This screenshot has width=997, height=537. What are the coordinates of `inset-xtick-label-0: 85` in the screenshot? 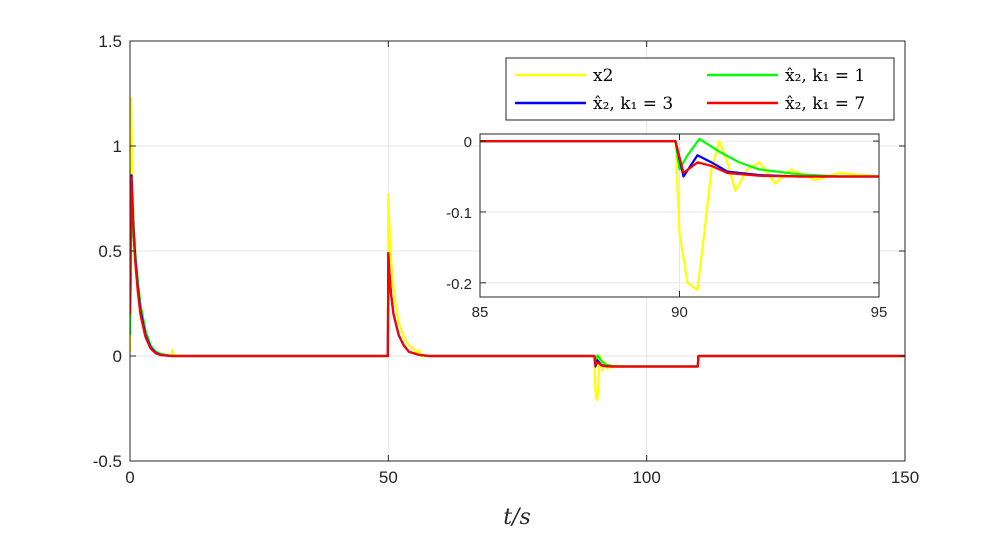 It's located at (480, 312).